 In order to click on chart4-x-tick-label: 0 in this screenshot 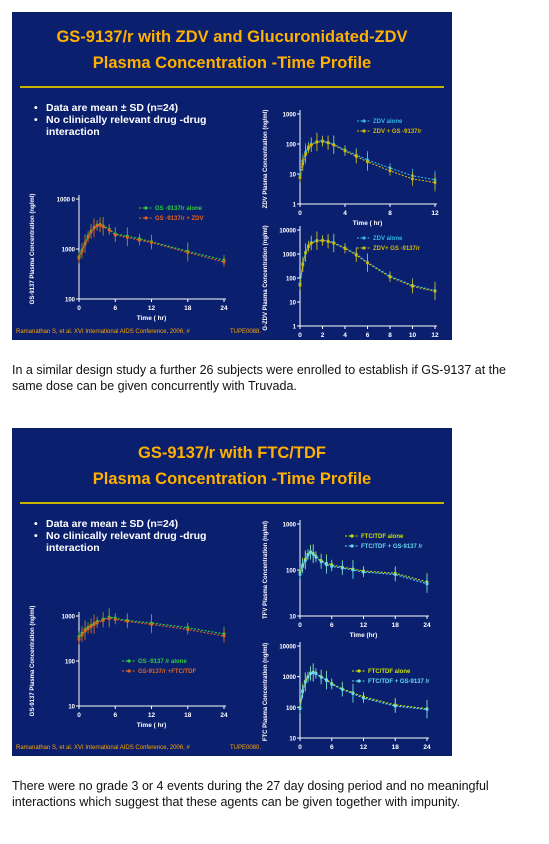, I will do `click(79, 715)`.